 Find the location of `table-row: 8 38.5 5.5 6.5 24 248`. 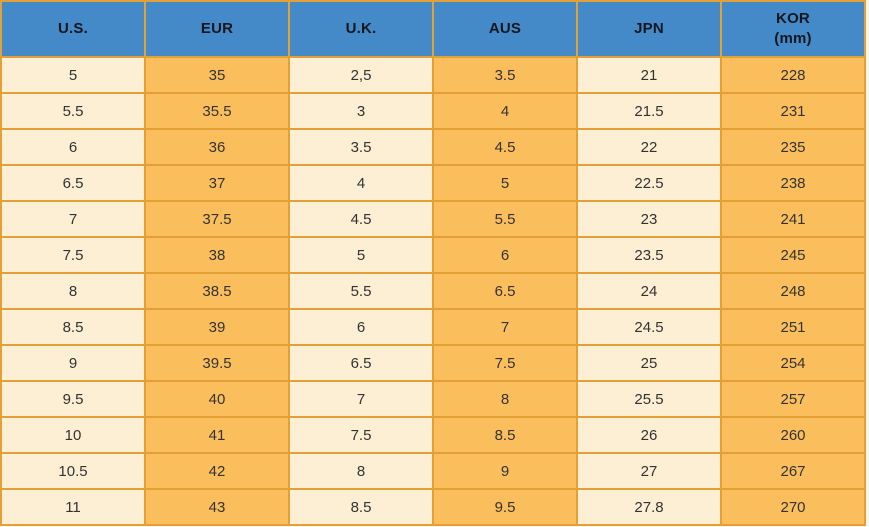

table-row: 8 38.5 5.5 6.5 24 248 is located at coordinates (433, 291).